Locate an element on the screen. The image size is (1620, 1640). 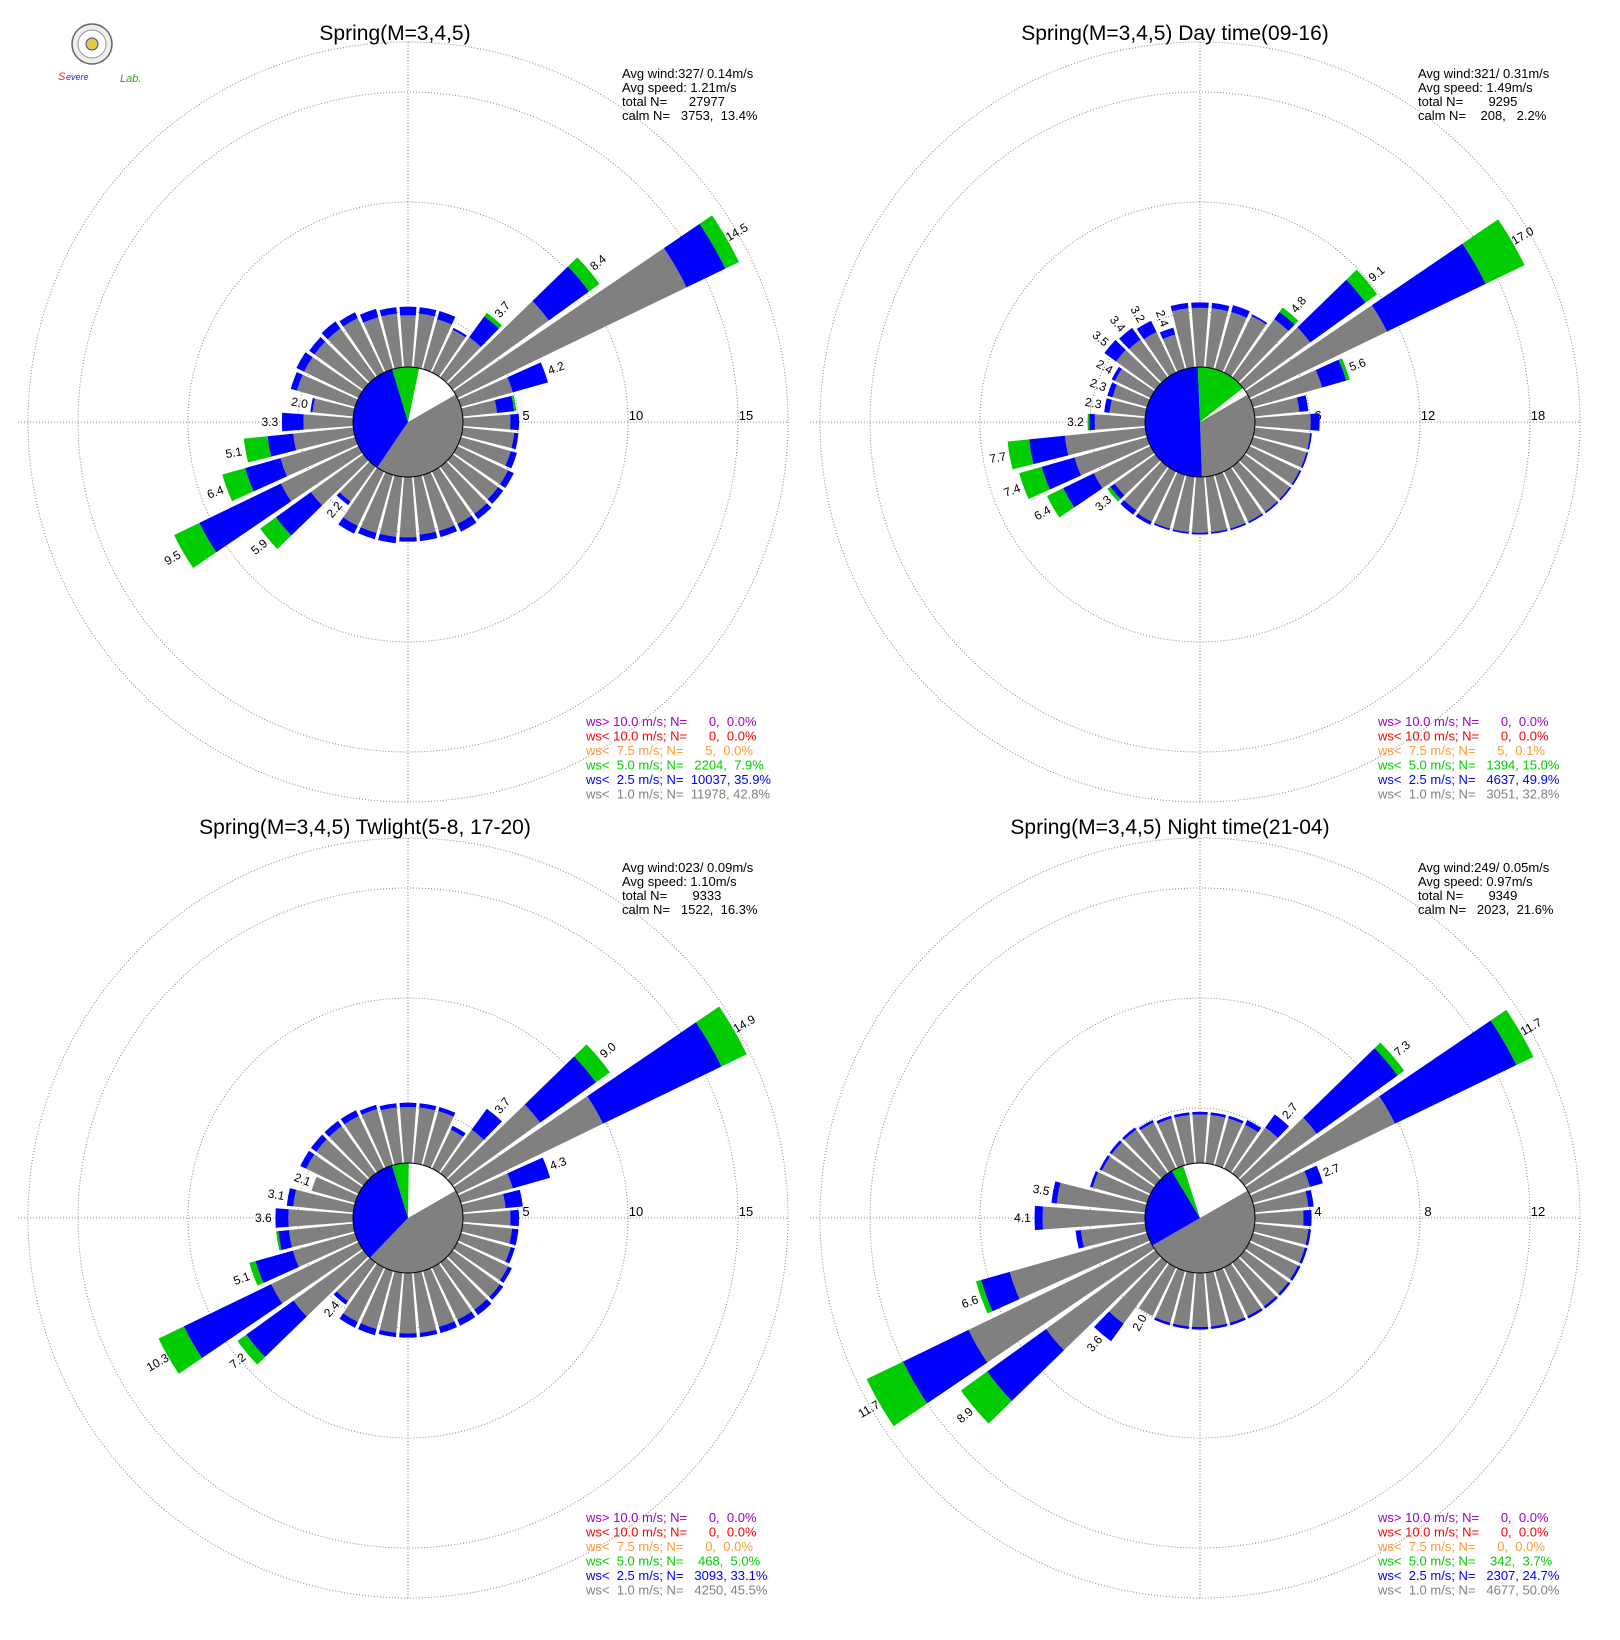
grid-ring is located at coordinates (1200, 422).